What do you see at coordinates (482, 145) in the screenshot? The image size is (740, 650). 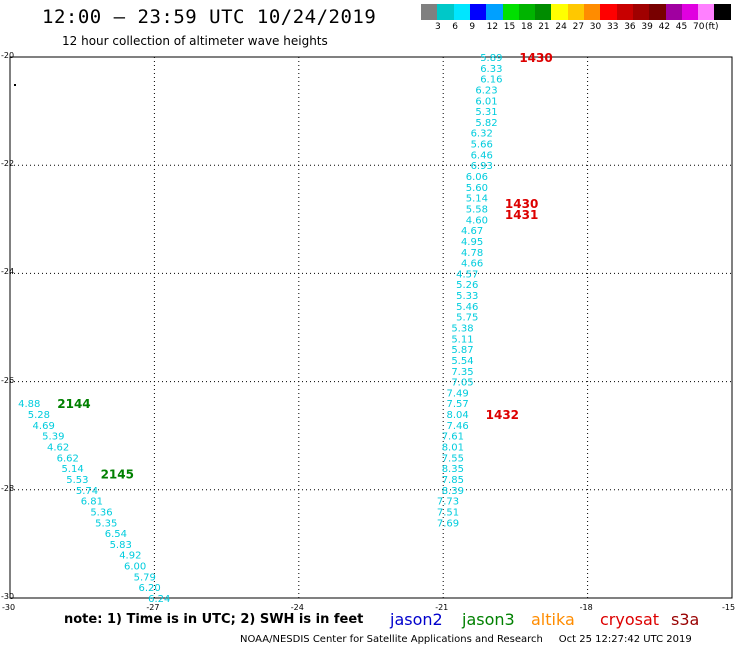 I see `swh-value-label: 5.66` at bounding box center [482, 145].